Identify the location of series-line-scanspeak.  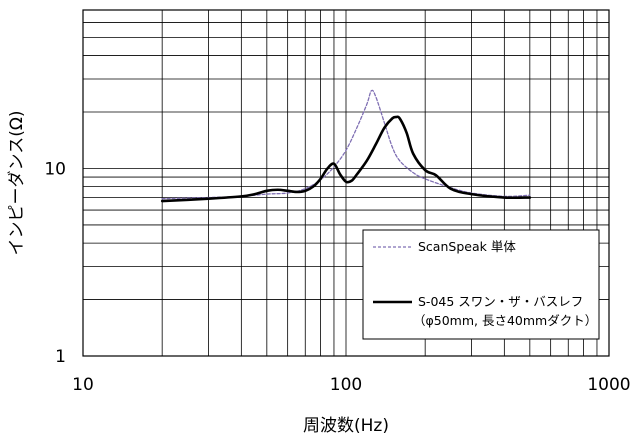
(346, 144).